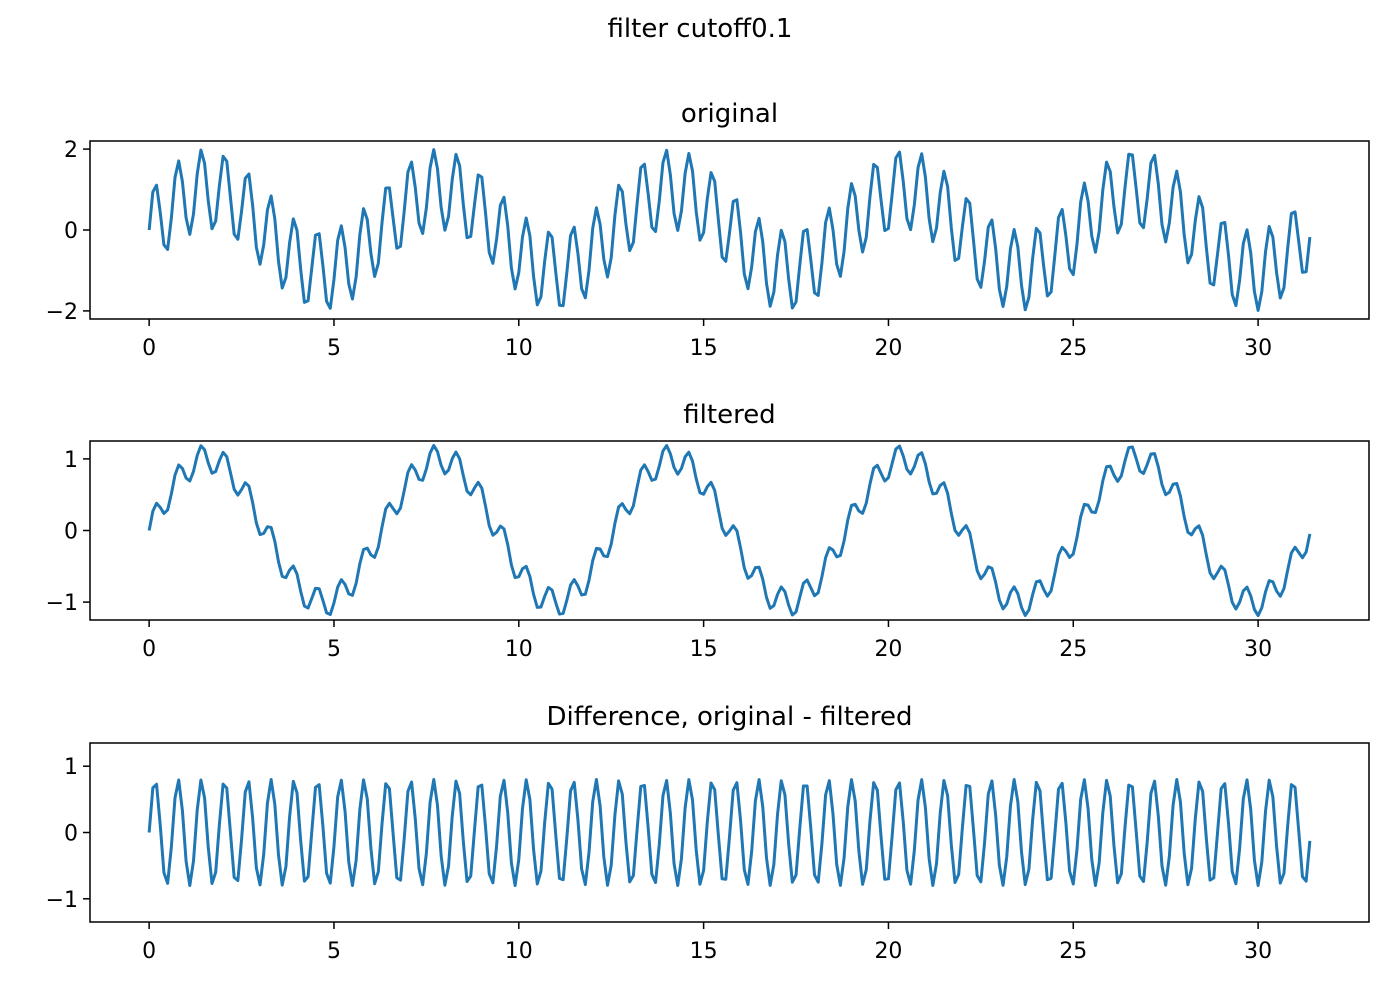 This screenshot has width=1400, height=1000. What do you see at coordinates (62, 312) in the screenshot?
I see `y-tick-label: −2` at bounding box center [62, 312].